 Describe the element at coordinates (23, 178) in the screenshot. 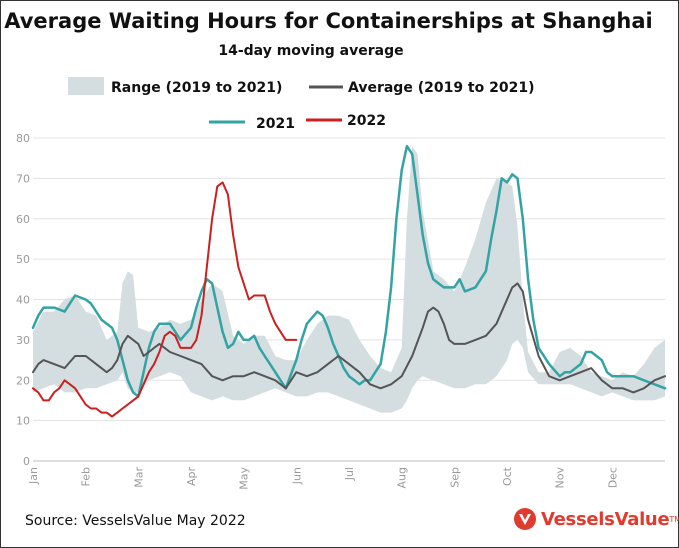

I see `y-tick-label: 70` at that location.